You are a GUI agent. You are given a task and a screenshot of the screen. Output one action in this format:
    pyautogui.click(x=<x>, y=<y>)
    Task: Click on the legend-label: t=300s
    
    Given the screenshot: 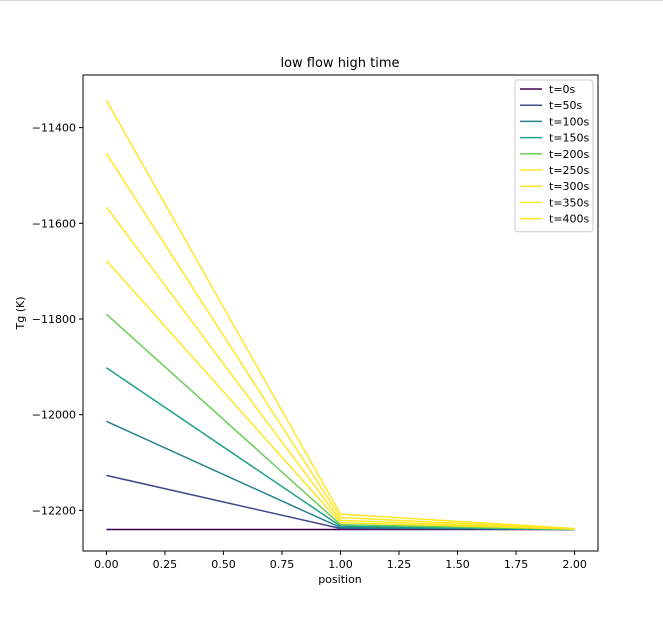 What is the action you would take?
    pyautogui.click(x=569, y=186)
    